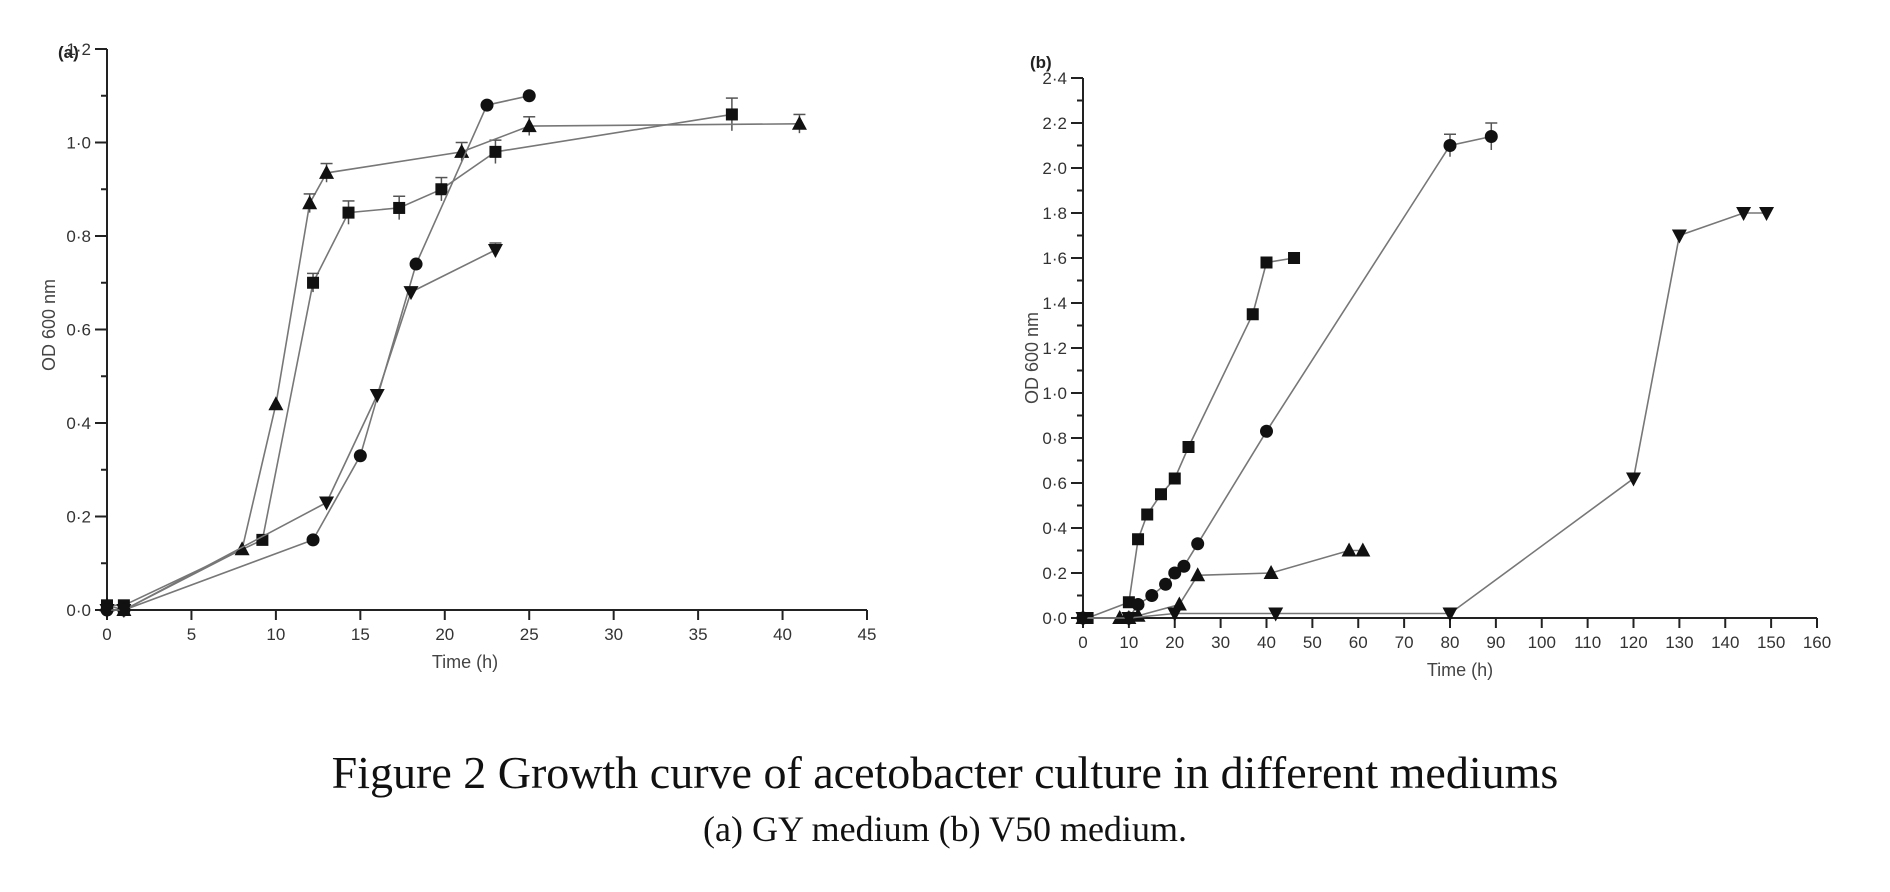 Image resolution: width=1890 pixels, height=892 pixels. What do you see at coordinates (1404, 642) in the screenshot?
I see `chart-b-x-tick-label: 70` at bounding box center [1404, 642].